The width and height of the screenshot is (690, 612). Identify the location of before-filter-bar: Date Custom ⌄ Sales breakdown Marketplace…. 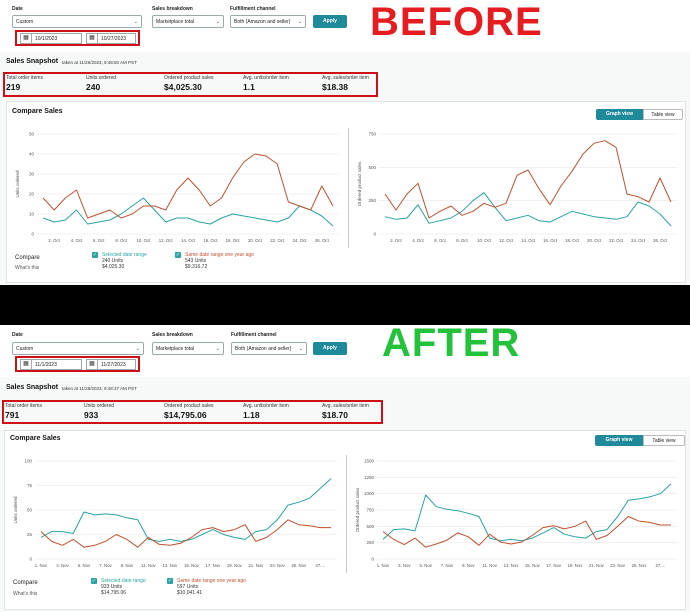
(345, 26).